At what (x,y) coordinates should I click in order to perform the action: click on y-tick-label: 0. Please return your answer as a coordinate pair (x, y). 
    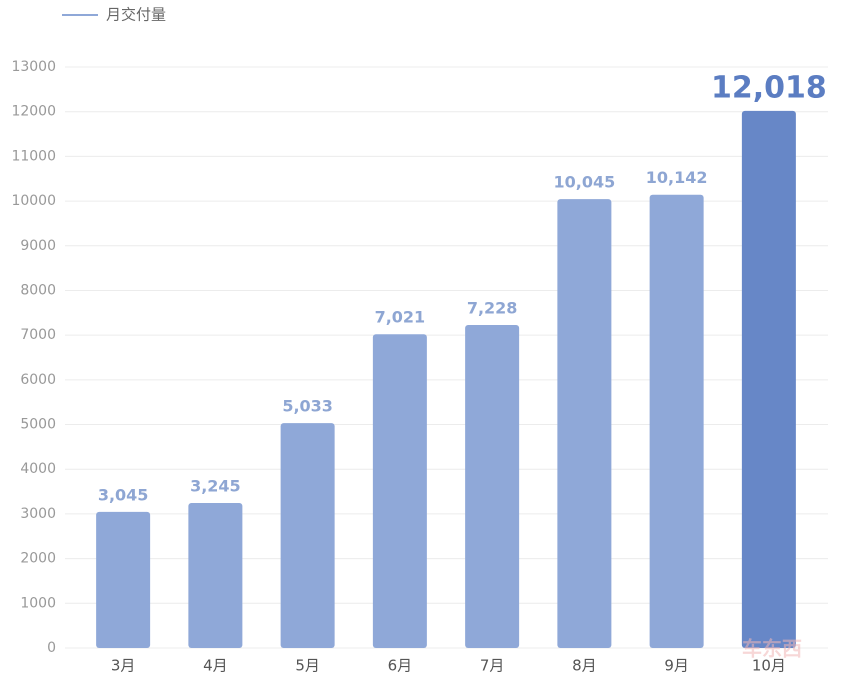
    Looking at the image, I should click on (51, 648).